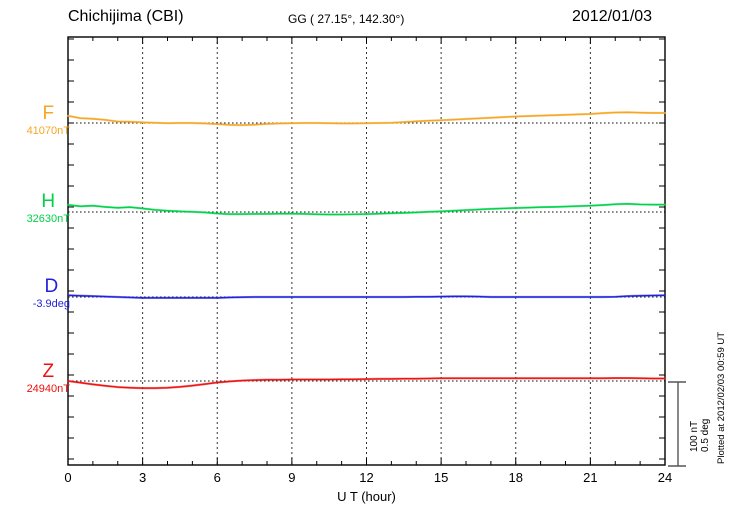  Describe the element at coordinates (441, 477) in the screenshot. I see `x-tick-label-15: 15` at that location.